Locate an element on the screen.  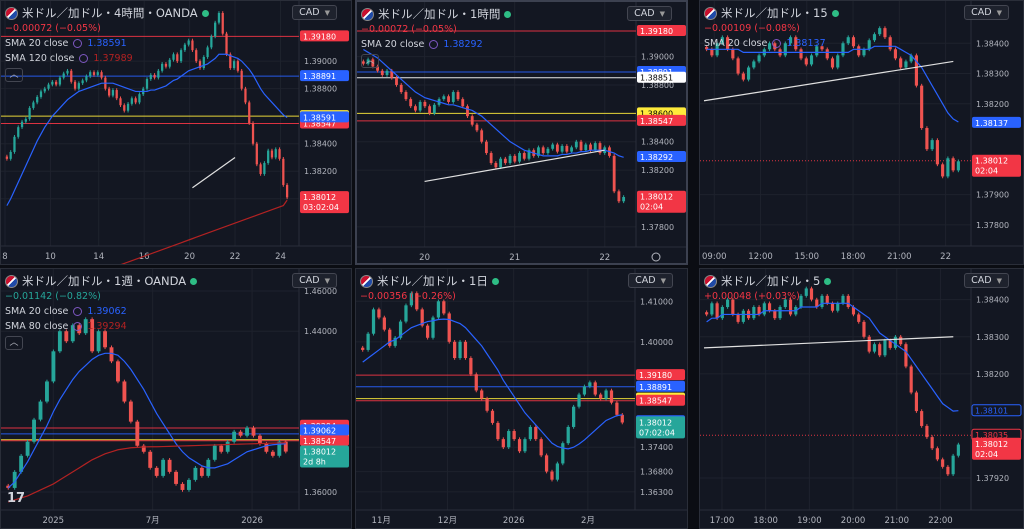
gear-icon is located at coordinates (656, 257).